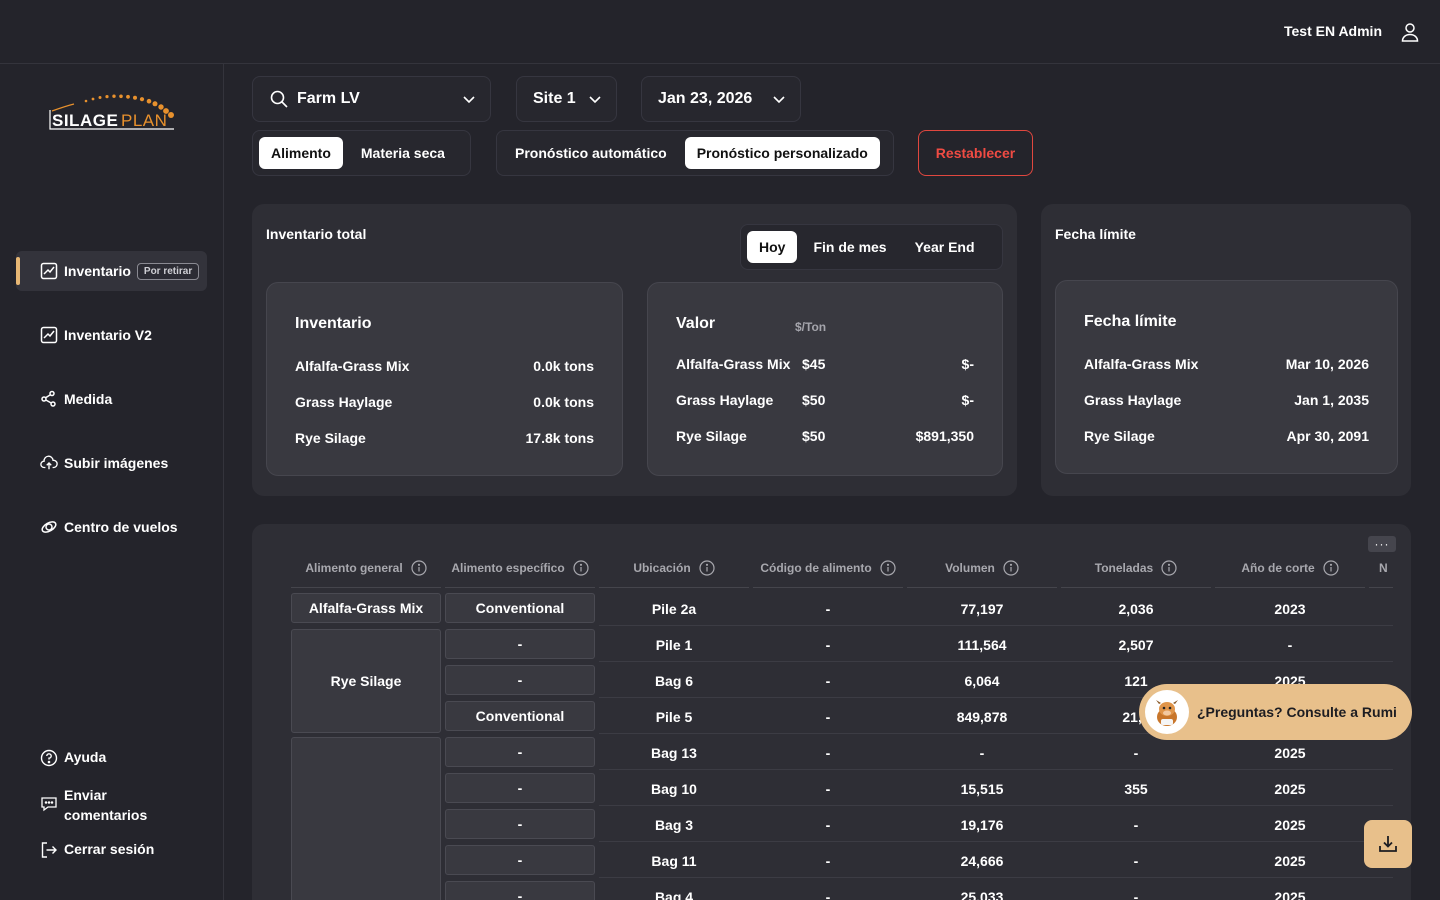  Describe the element at coordinates (674, 609) in the screenshot. I see `table-cell: Pile 2a` at that location.